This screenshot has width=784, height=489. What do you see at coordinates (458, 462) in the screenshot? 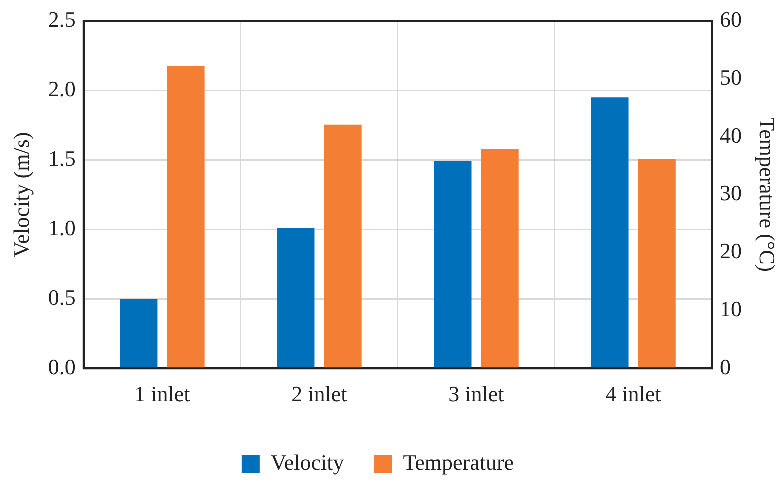
I see `legend-label: Temperature` at bounding box center [458, 462].